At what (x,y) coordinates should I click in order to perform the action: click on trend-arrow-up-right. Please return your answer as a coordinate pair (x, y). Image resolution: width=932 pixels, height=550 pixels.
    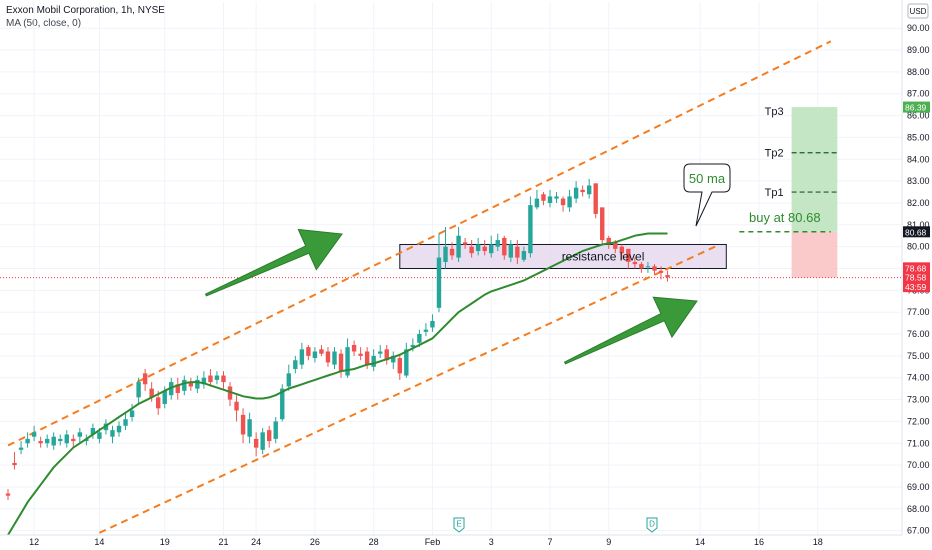
    Looking at the image, I should click on (630, 330).